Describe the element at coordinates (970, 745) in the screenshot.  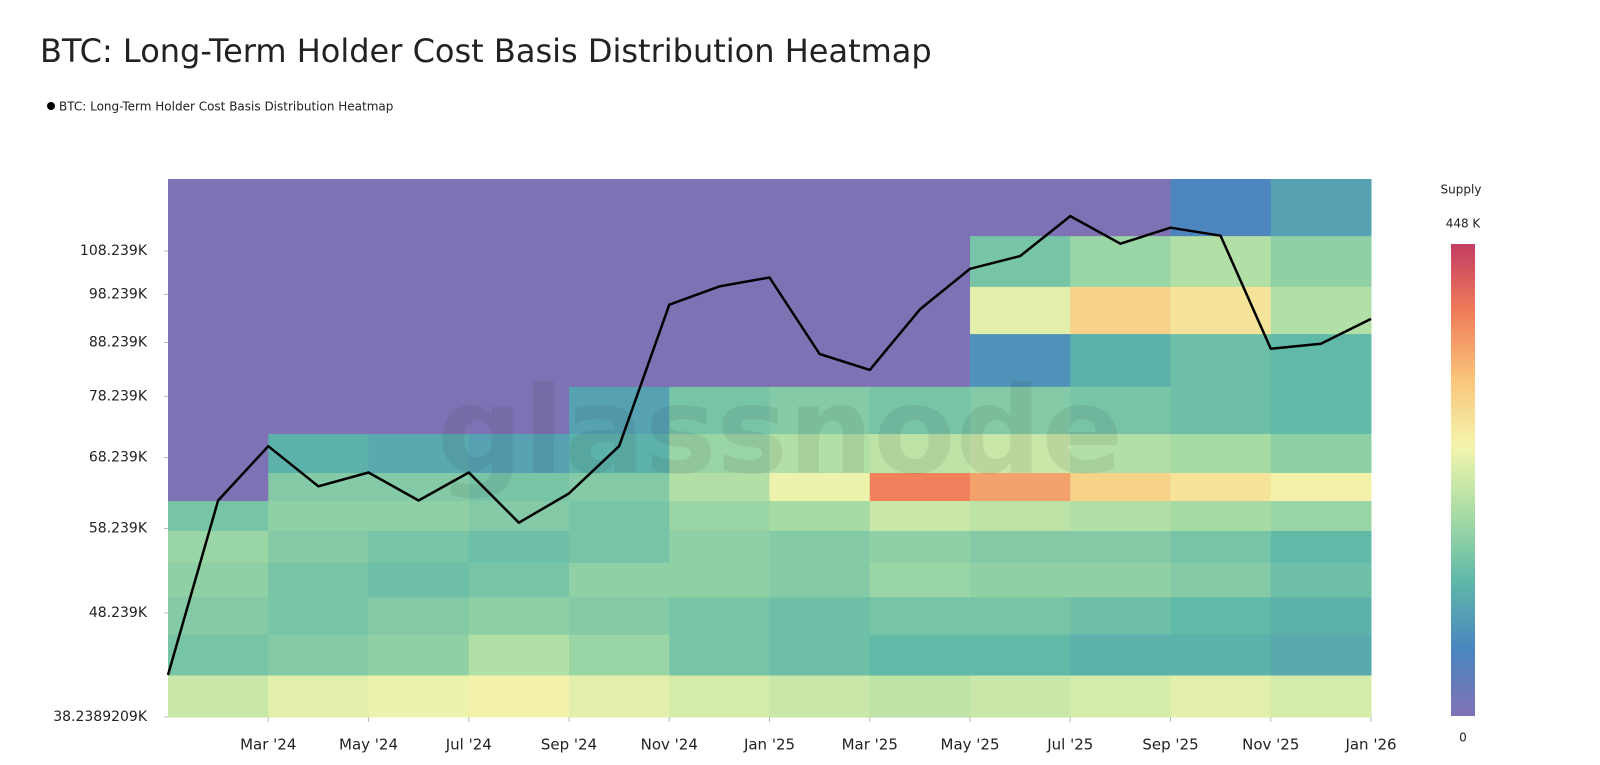
I see `x-tick-label: May '25` at that location.